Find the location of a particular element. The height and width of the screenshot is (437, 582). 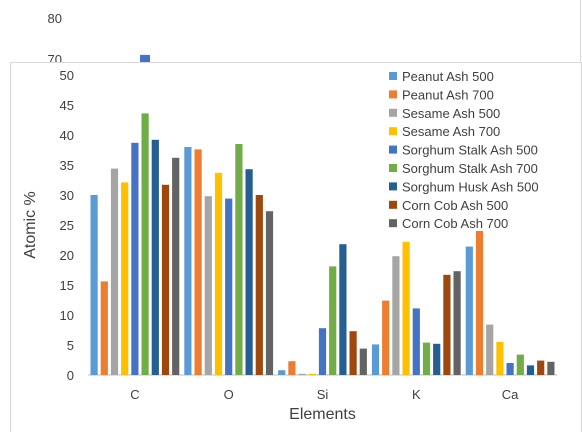

tick-label-y: 30 is located at coordinates (67, 195).